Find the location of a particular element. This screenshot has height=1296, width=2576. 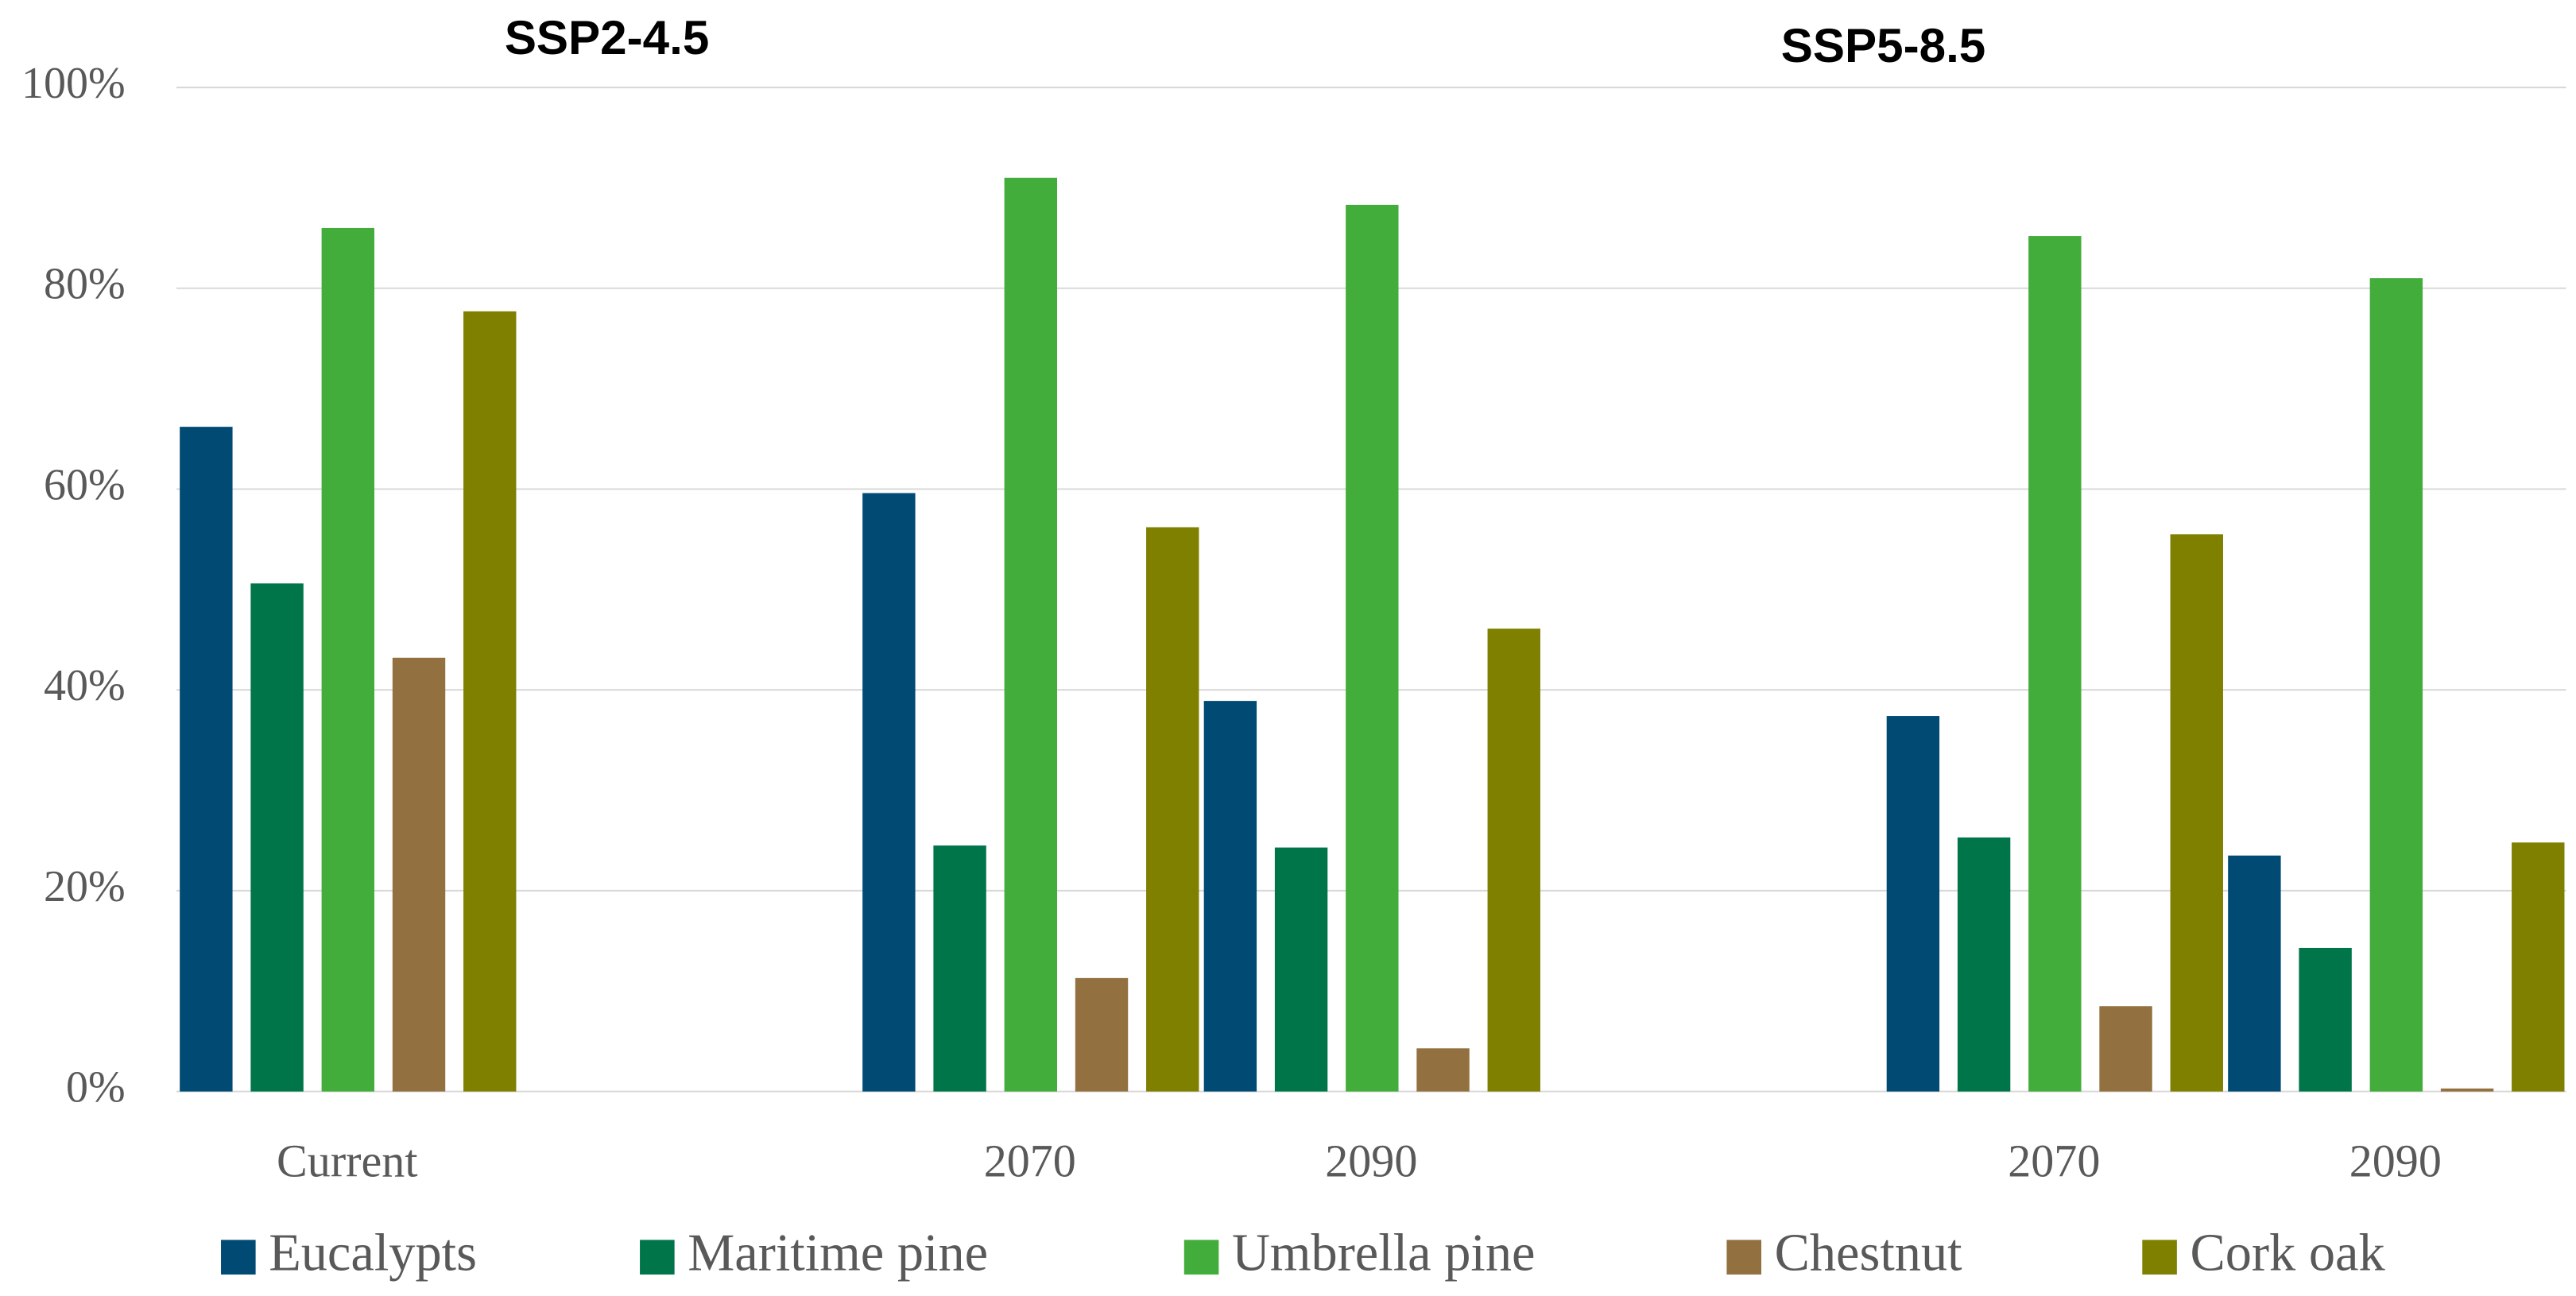

legend-label: Chestnut is located at coordinates (1869, 1253).